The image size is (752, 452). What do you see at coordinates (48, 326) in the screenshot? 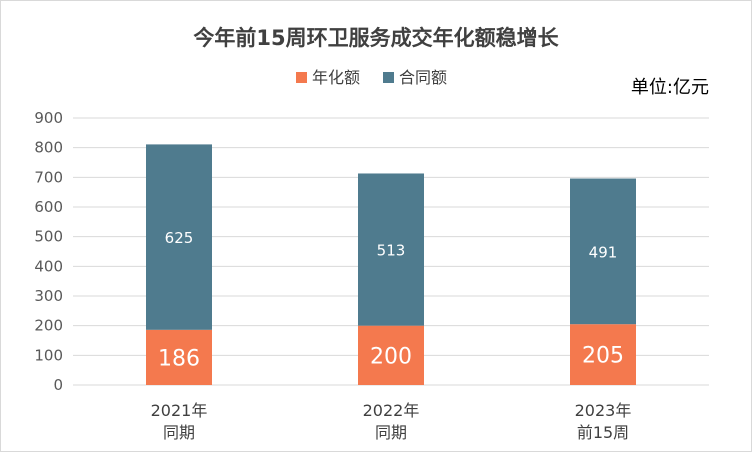
I see `y-tick-label: 200` at bounding box center [48, 326].